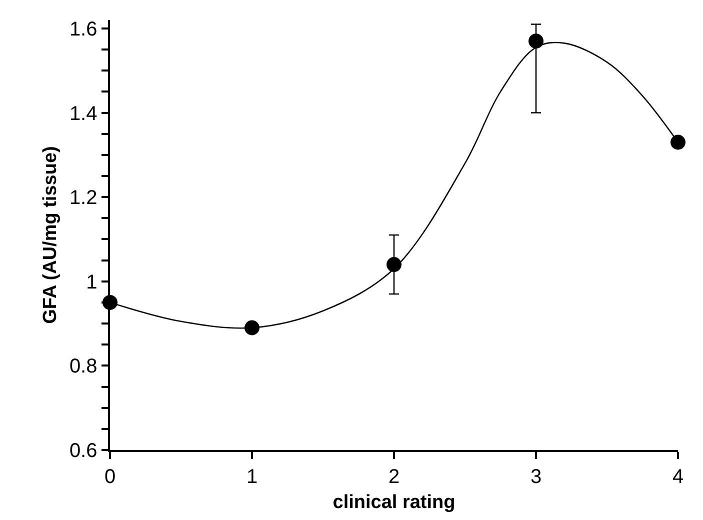  I want to click on y-tick-label: 0.8, so click(83, 367).